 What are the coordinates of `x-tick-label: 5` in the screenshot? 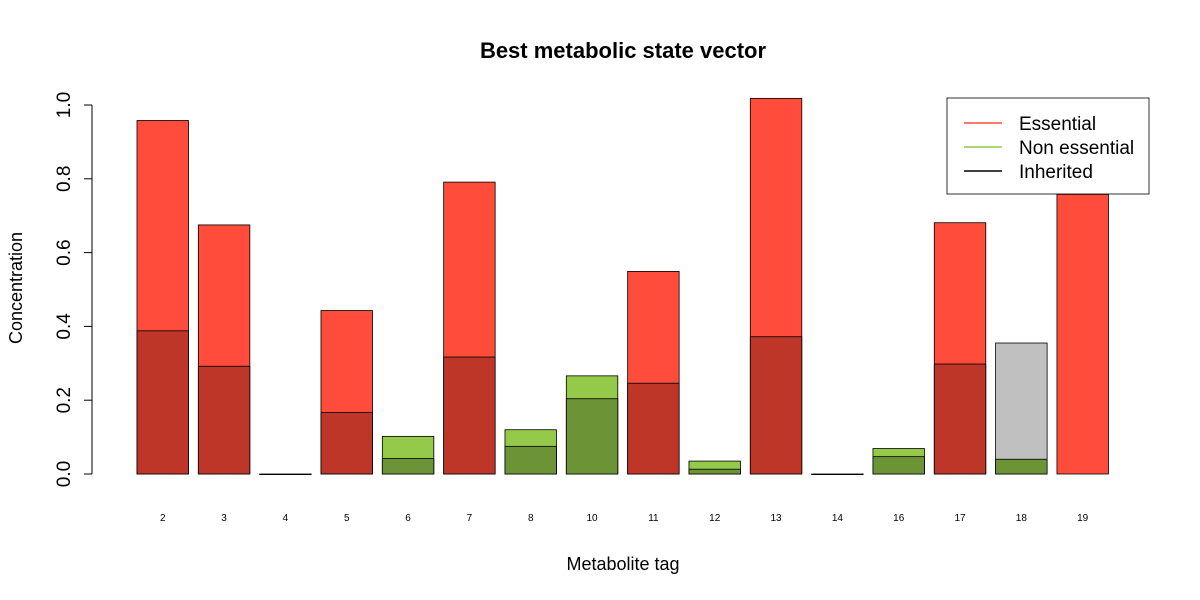 It's located at (347, 518).